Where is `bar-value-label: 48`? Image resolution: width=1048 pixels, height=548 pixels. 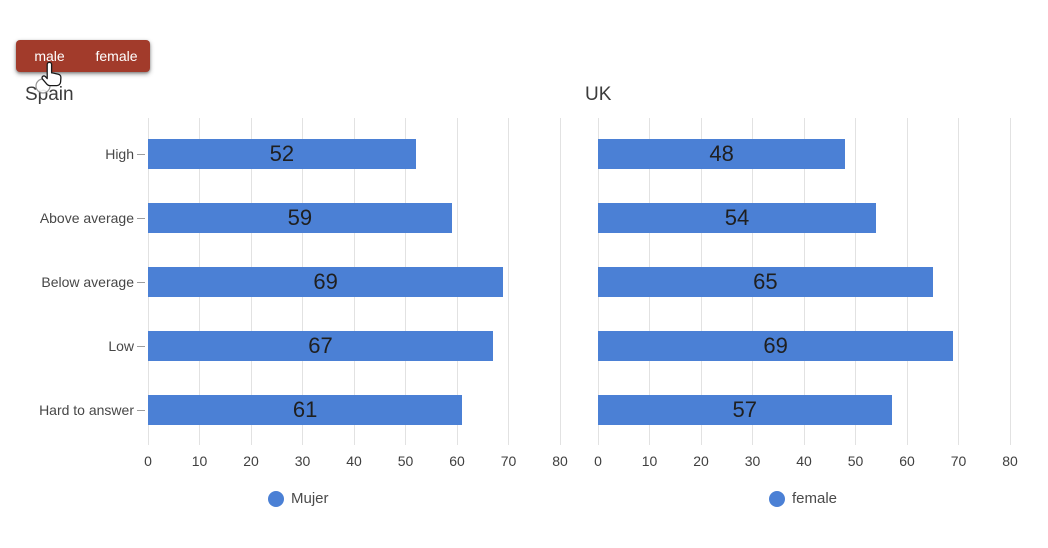 bar-value-label: 48 is located at coordinates (721, 153).